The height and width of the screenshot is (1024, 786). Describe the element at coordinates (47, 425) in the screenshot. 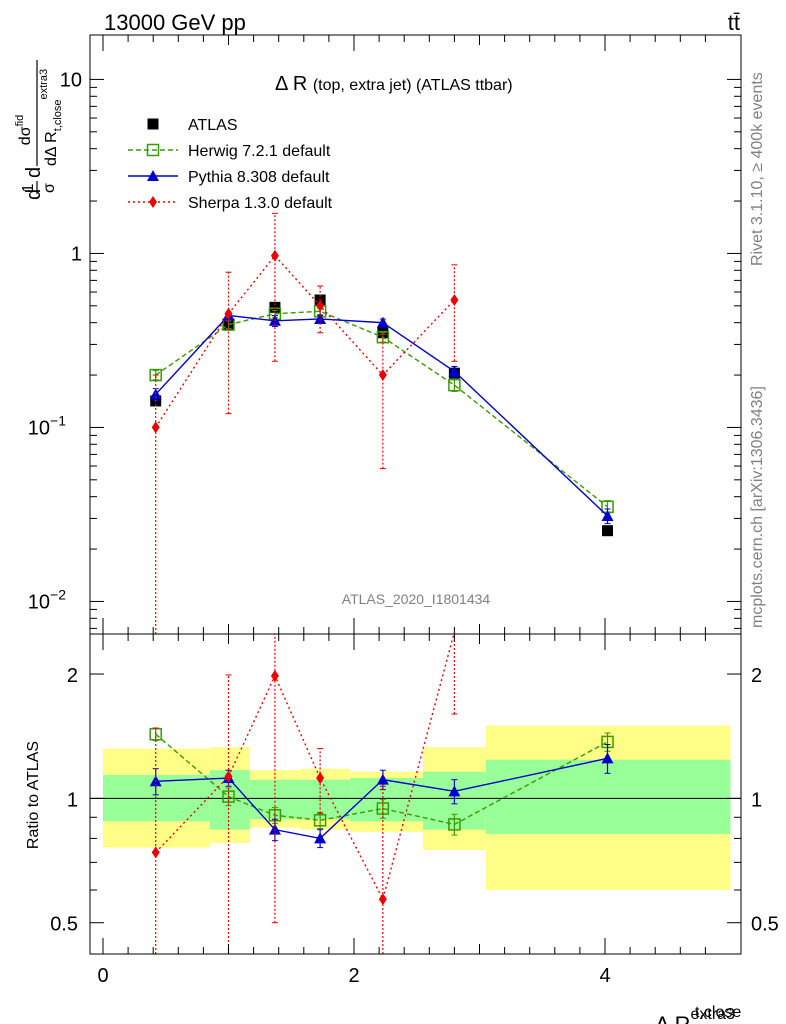

I see `main-y-tick-label: 10⁻¹` at that location.